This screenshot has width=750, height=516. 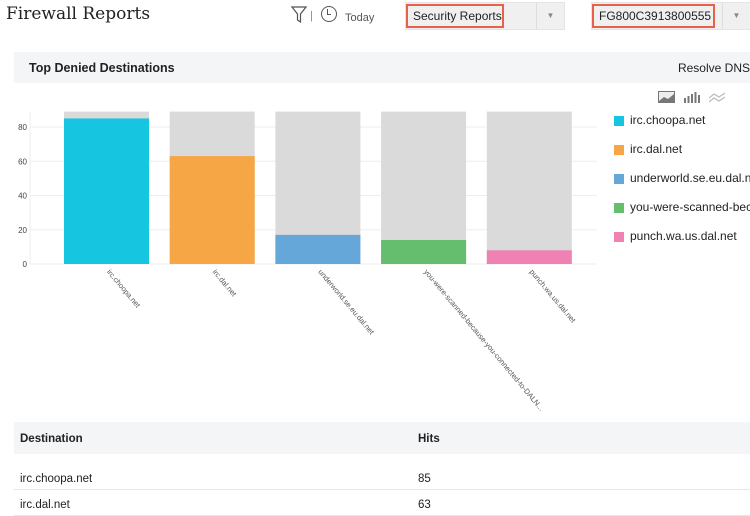 I want to click on x-tick-label: punch.wa.us.dal.net, so click(x=553, y=297).